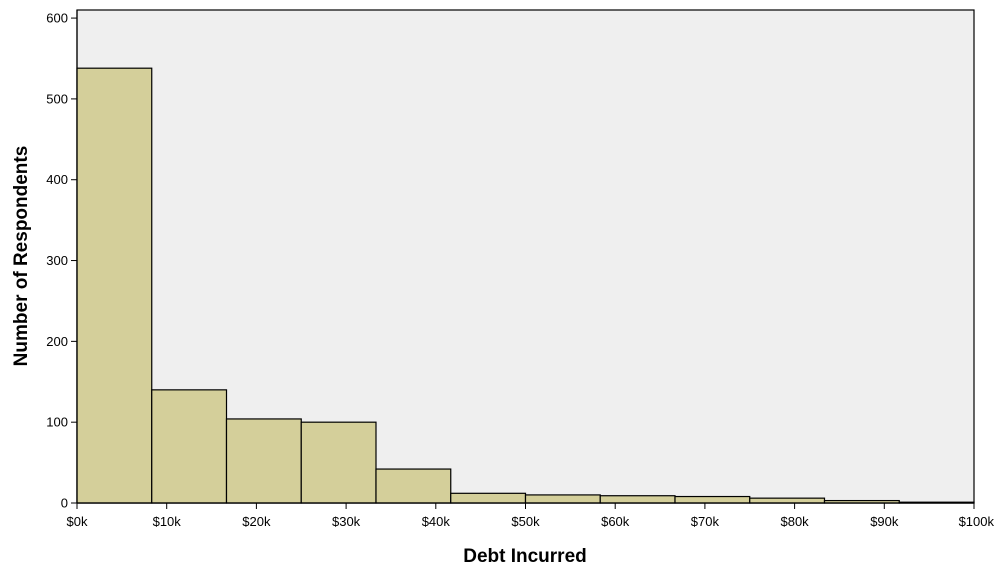 The width and height of the screenshot is (1000, 569). Describe the element at coordinates (167, 521) in the screenshot. I see `x-tick-label: $10k` at that location.